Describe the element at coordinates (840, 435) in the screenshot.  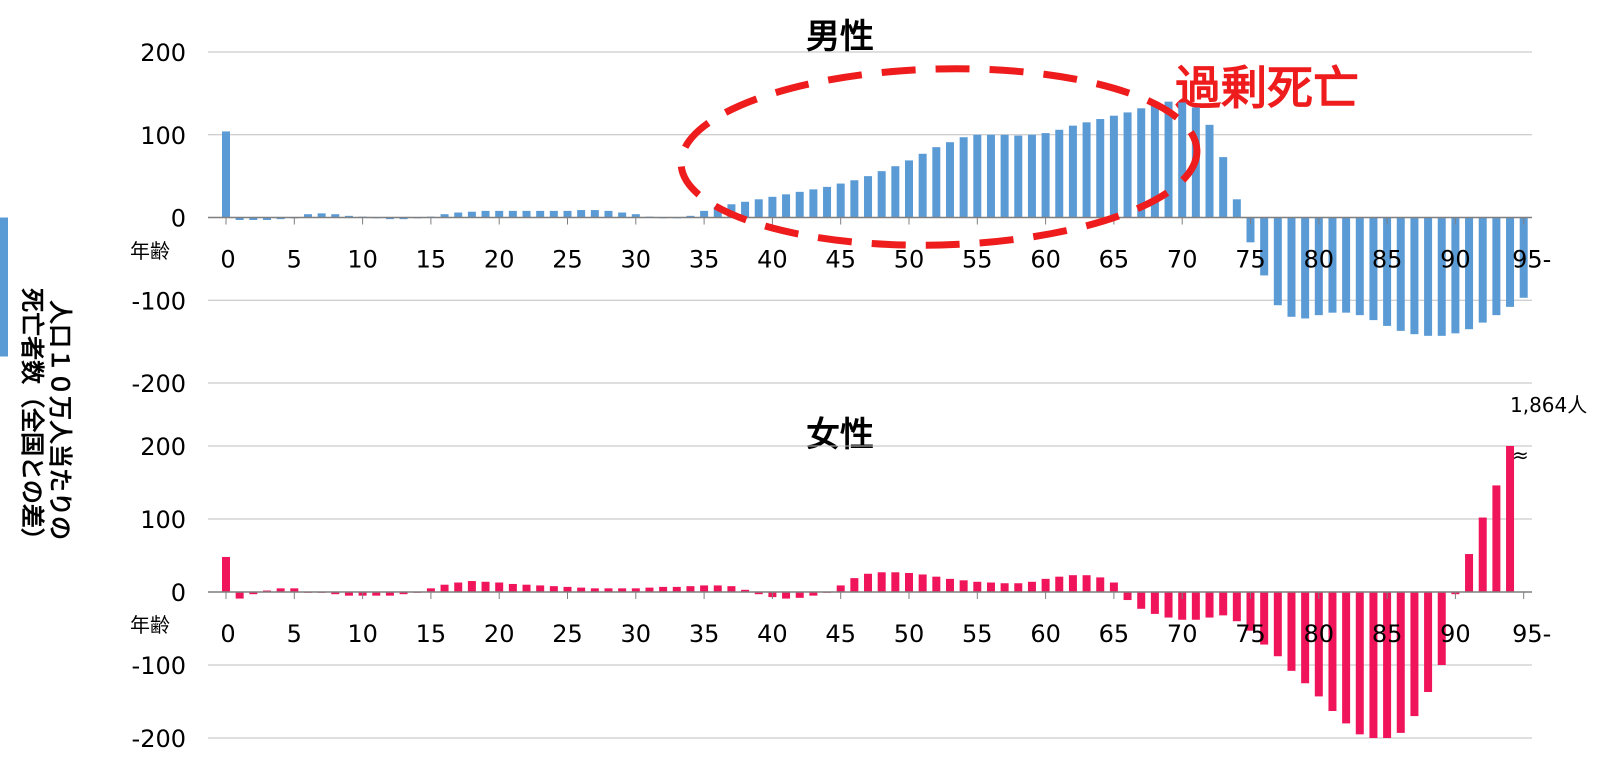
I see `female-panel-title: 女性` at that location.